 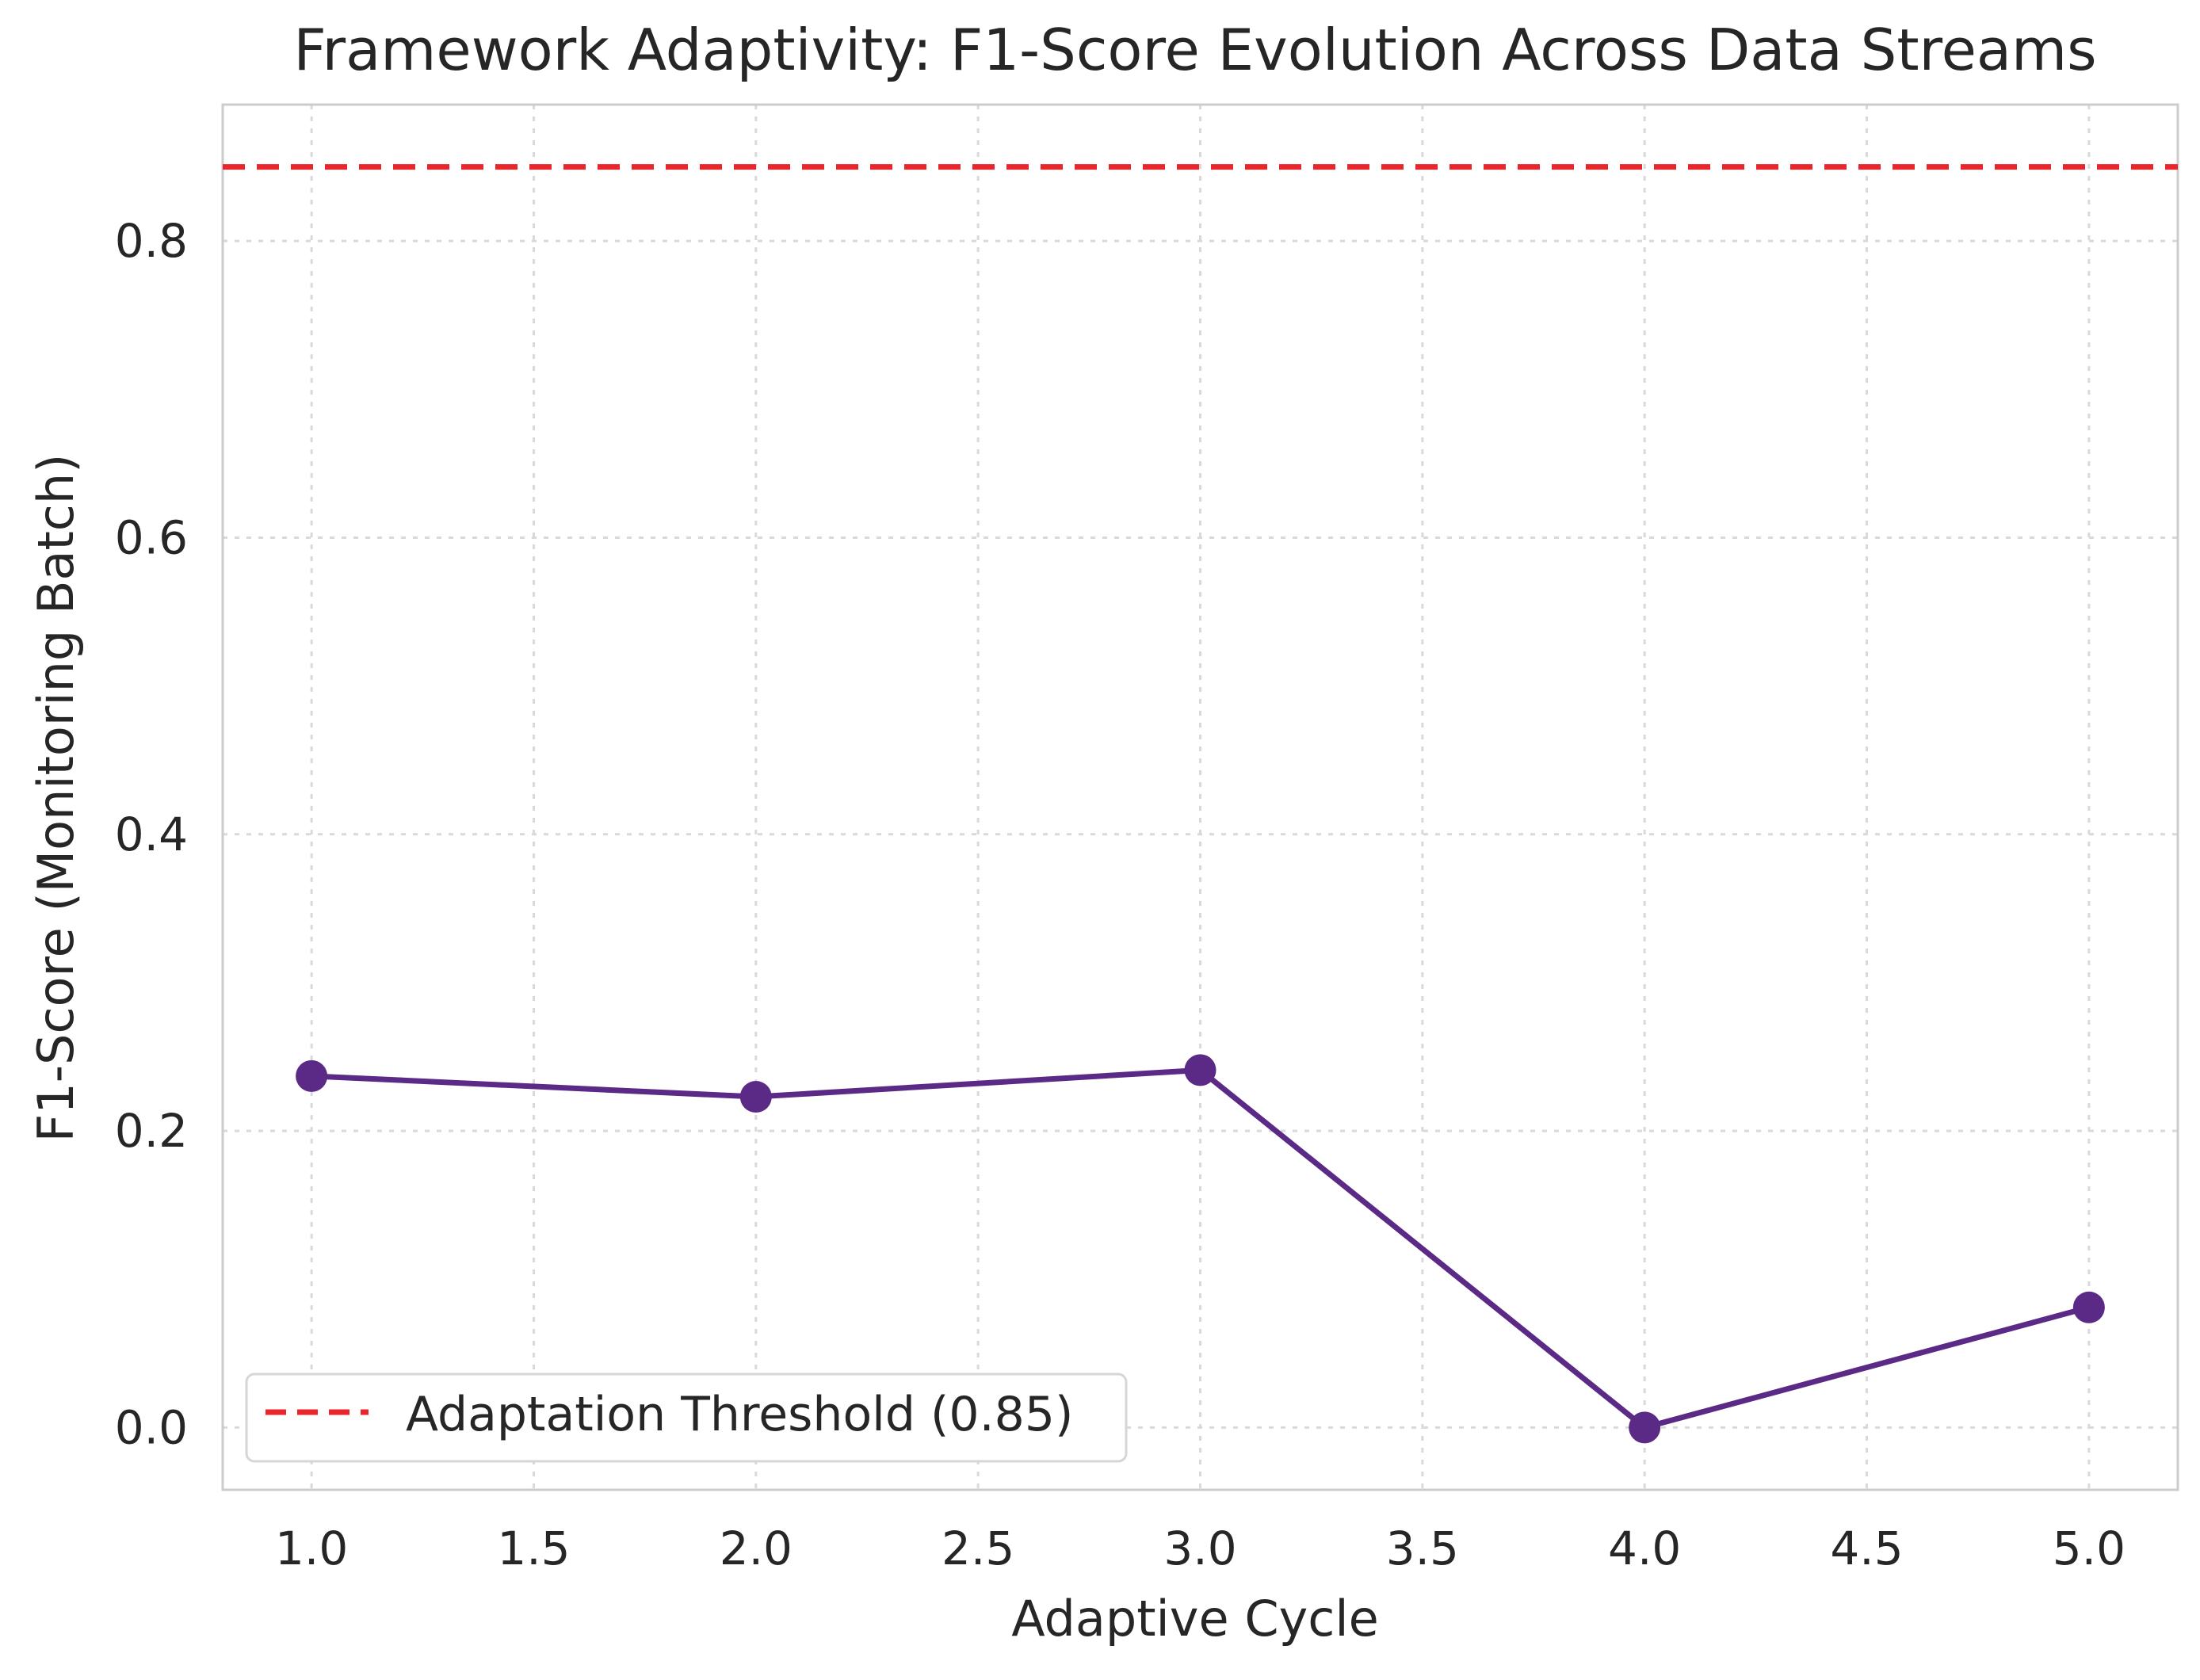 What do you see at coordinates (311, 1549) in the screenshot?
I see `x-tick-label: 1.0` at bounding box center [311, 1549].